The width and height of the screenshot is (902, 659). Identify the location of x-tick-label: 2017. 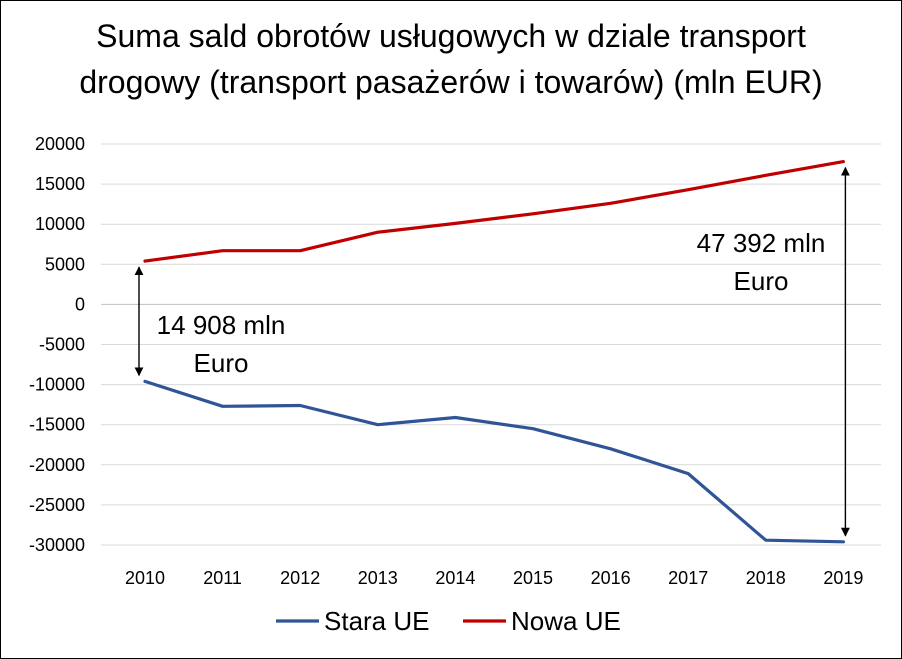
(688, 578).